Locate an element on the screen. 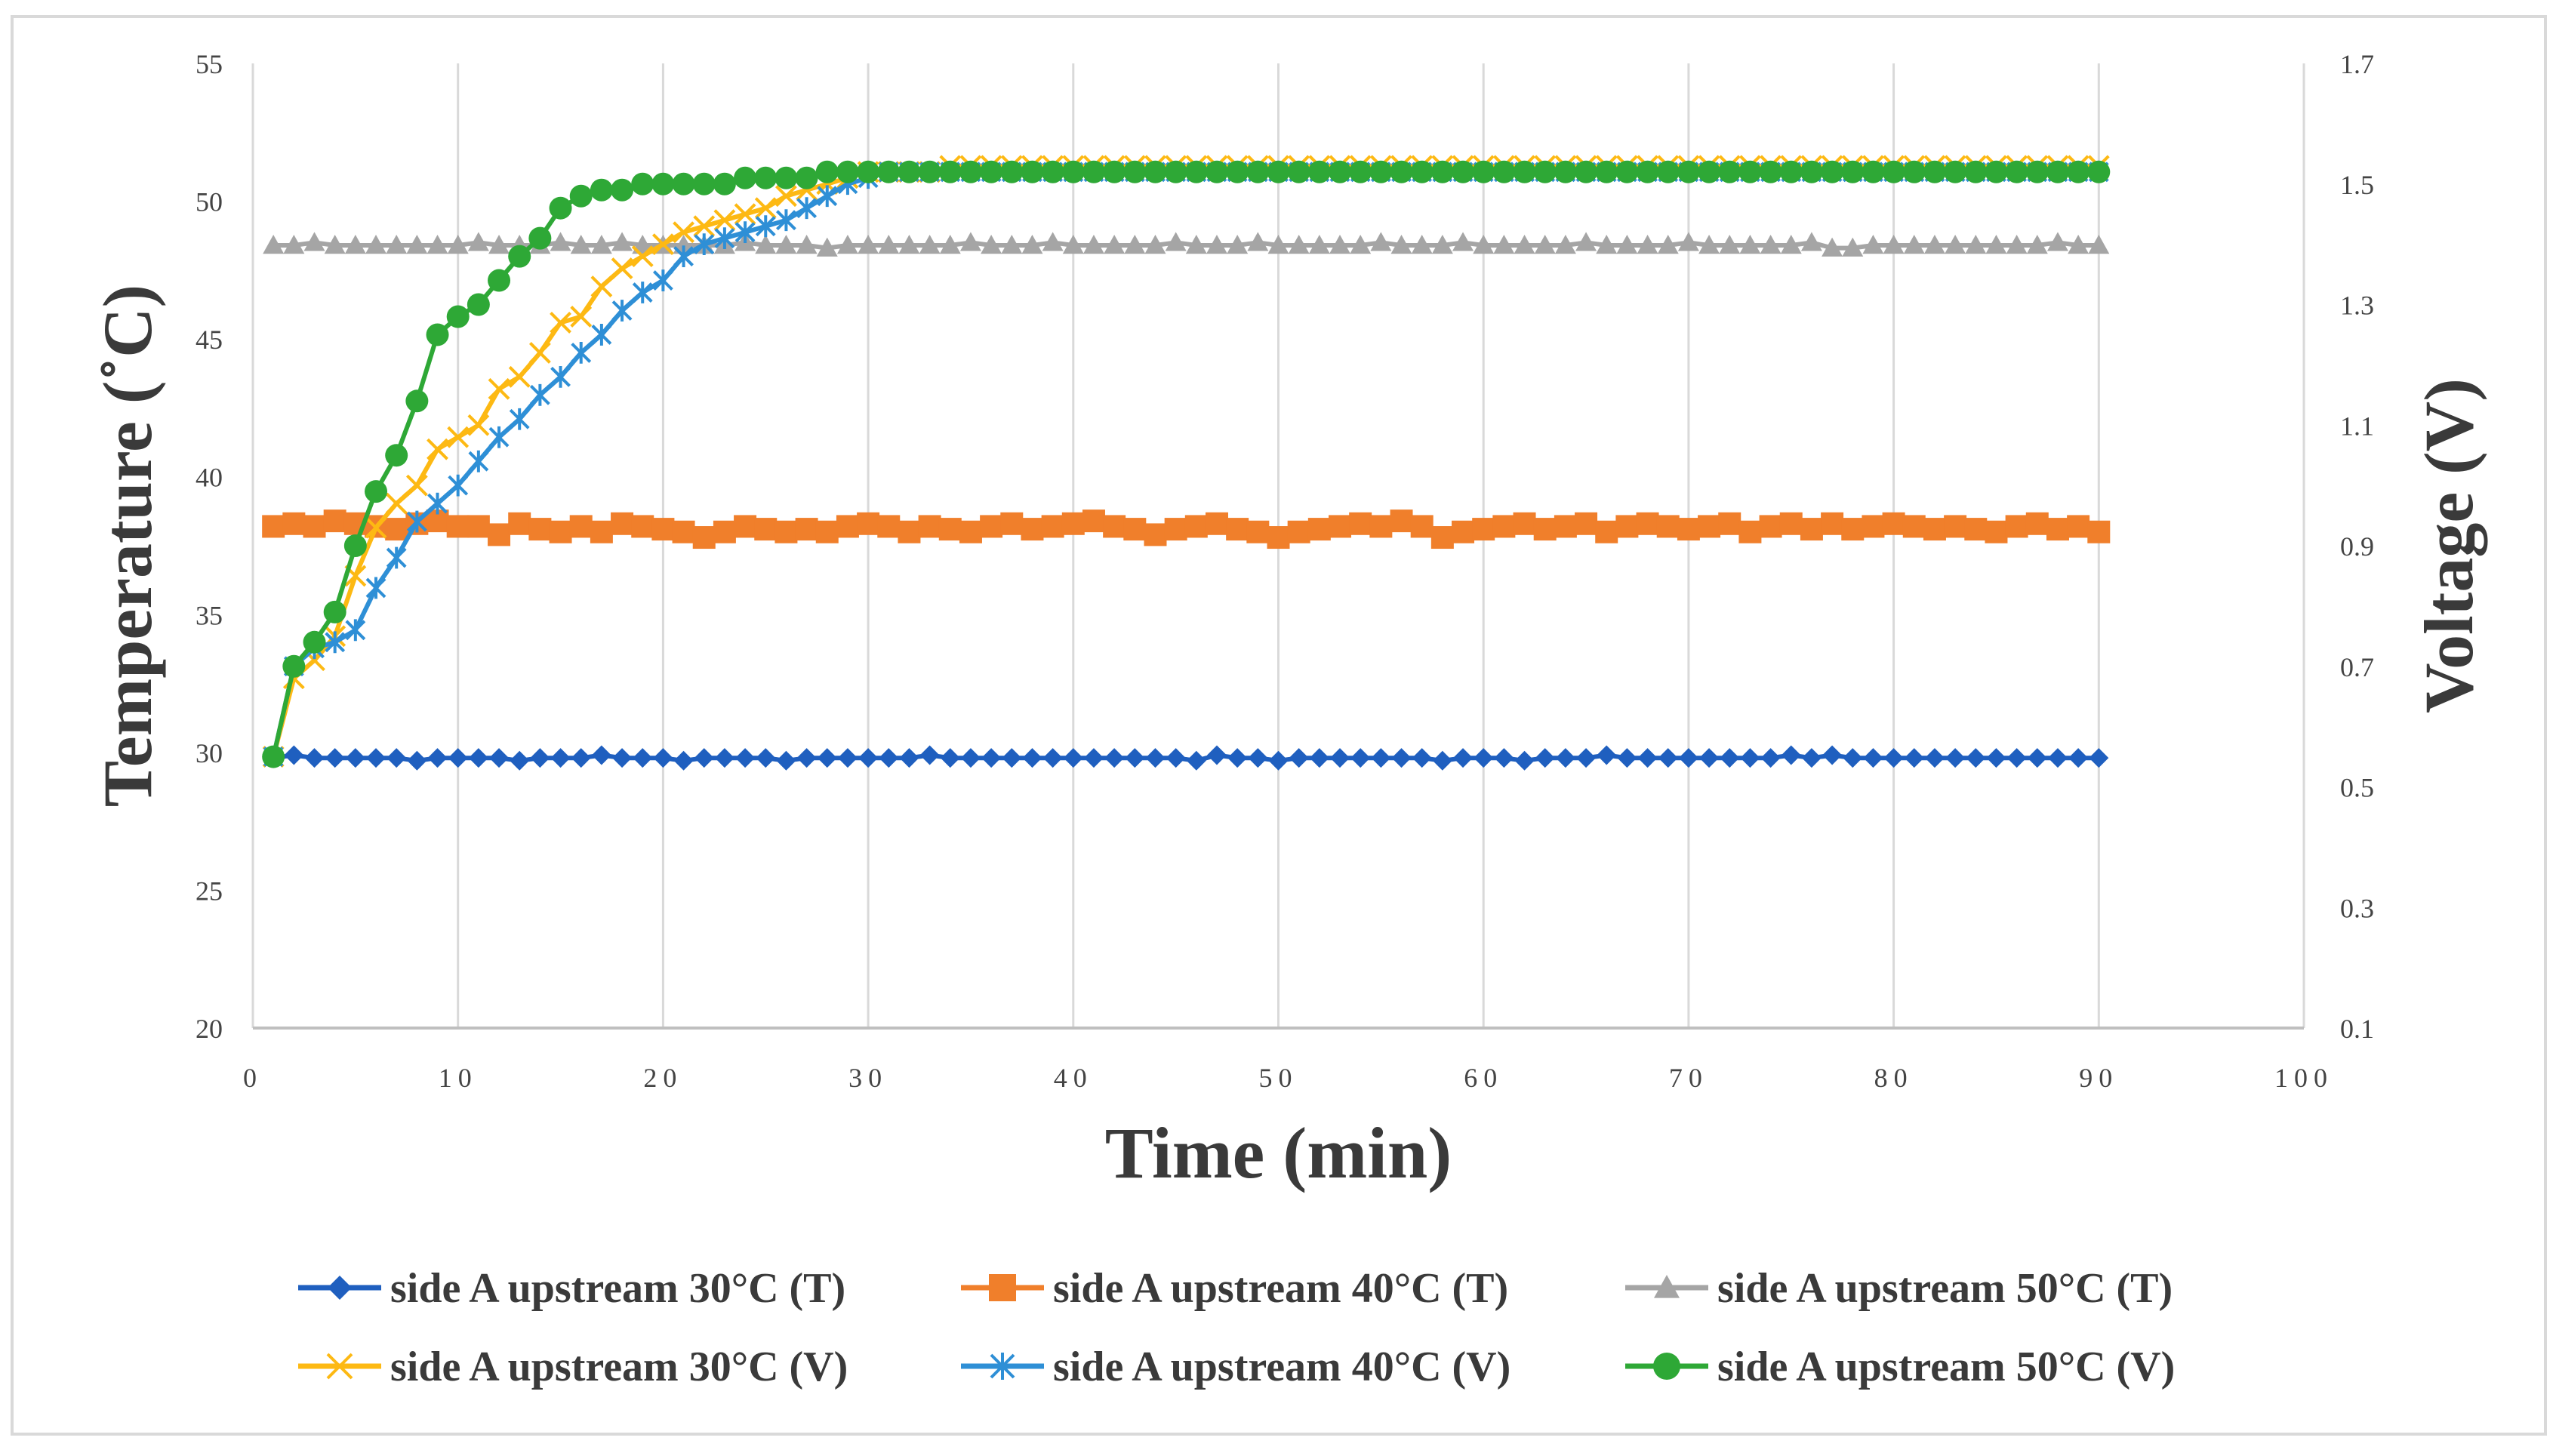 This screenshot has width=2556, height=1456. legend-label: side A upstream 50°C (V) is located at coordinates (1946, 1367).